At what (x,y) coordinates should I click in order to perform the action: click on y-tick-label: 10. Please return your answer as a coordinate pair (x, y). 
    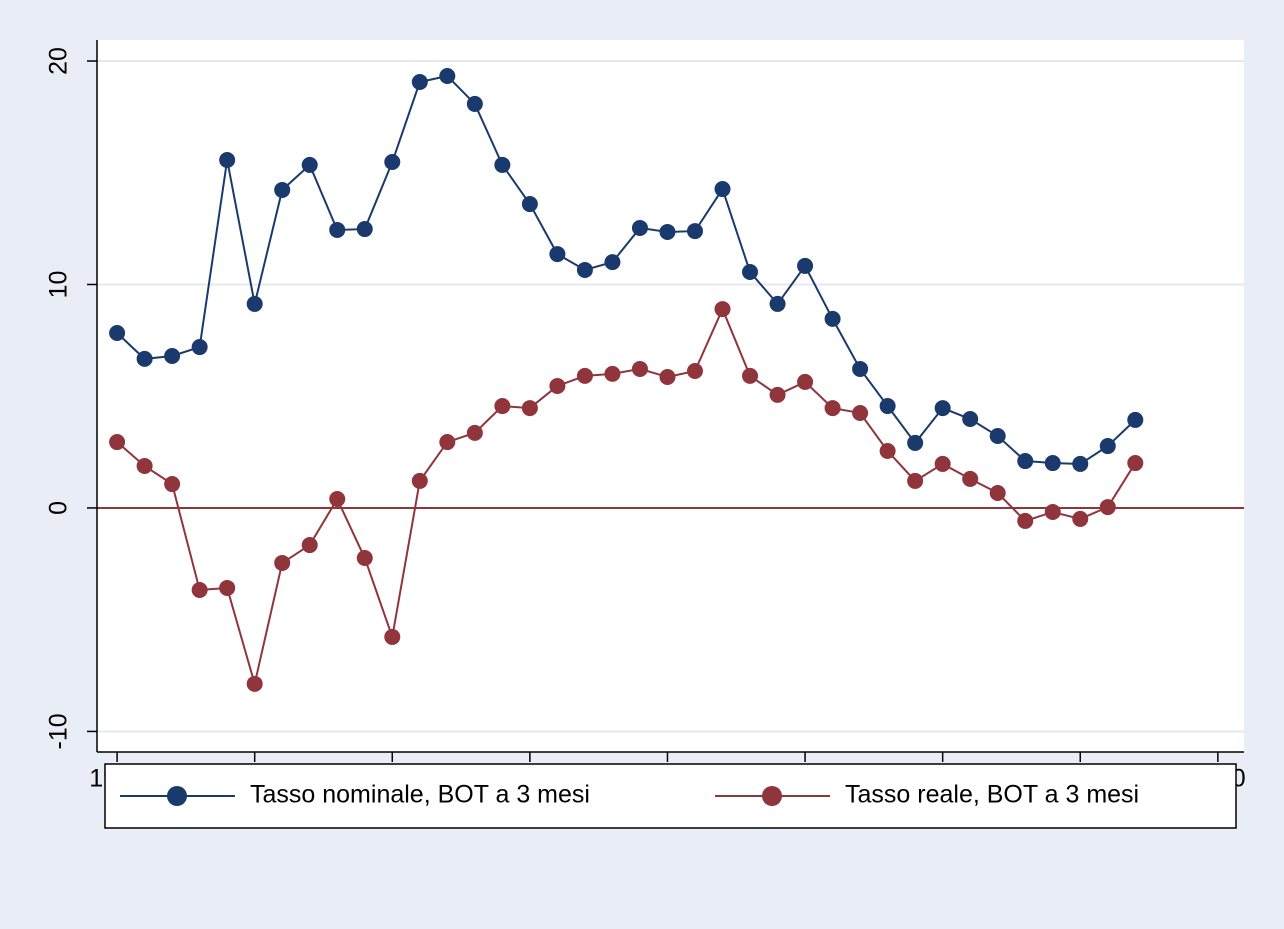
    Looking at the image, I should click on (59, 285).